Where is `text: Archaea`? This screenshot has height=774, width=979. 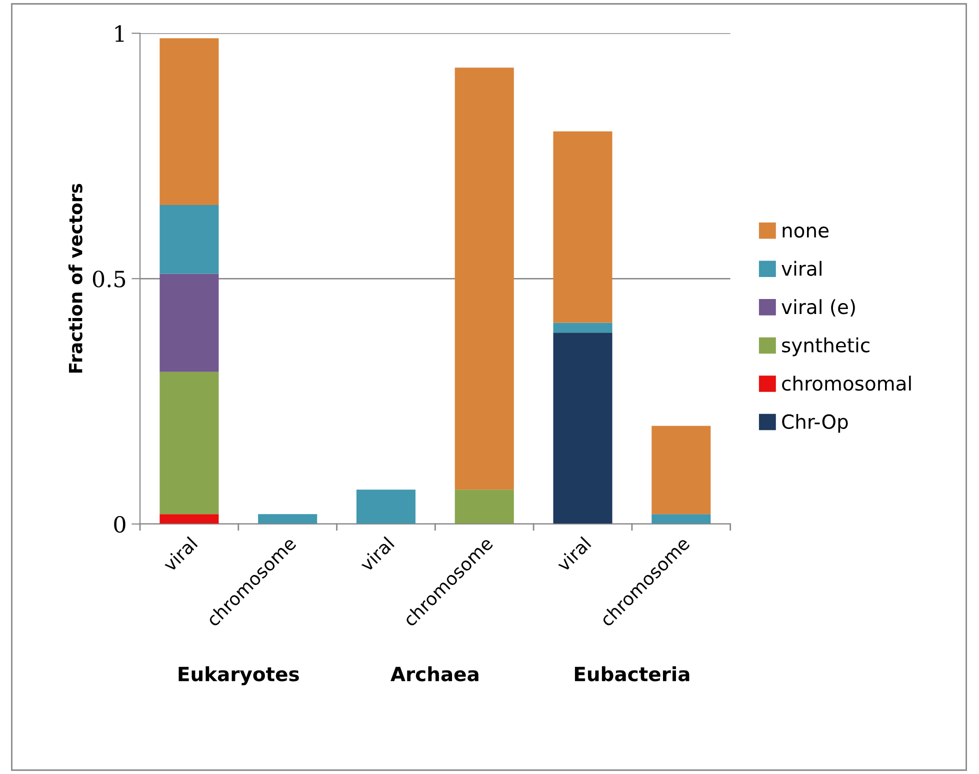
text: Archaea is located at coordinates (434, 674).